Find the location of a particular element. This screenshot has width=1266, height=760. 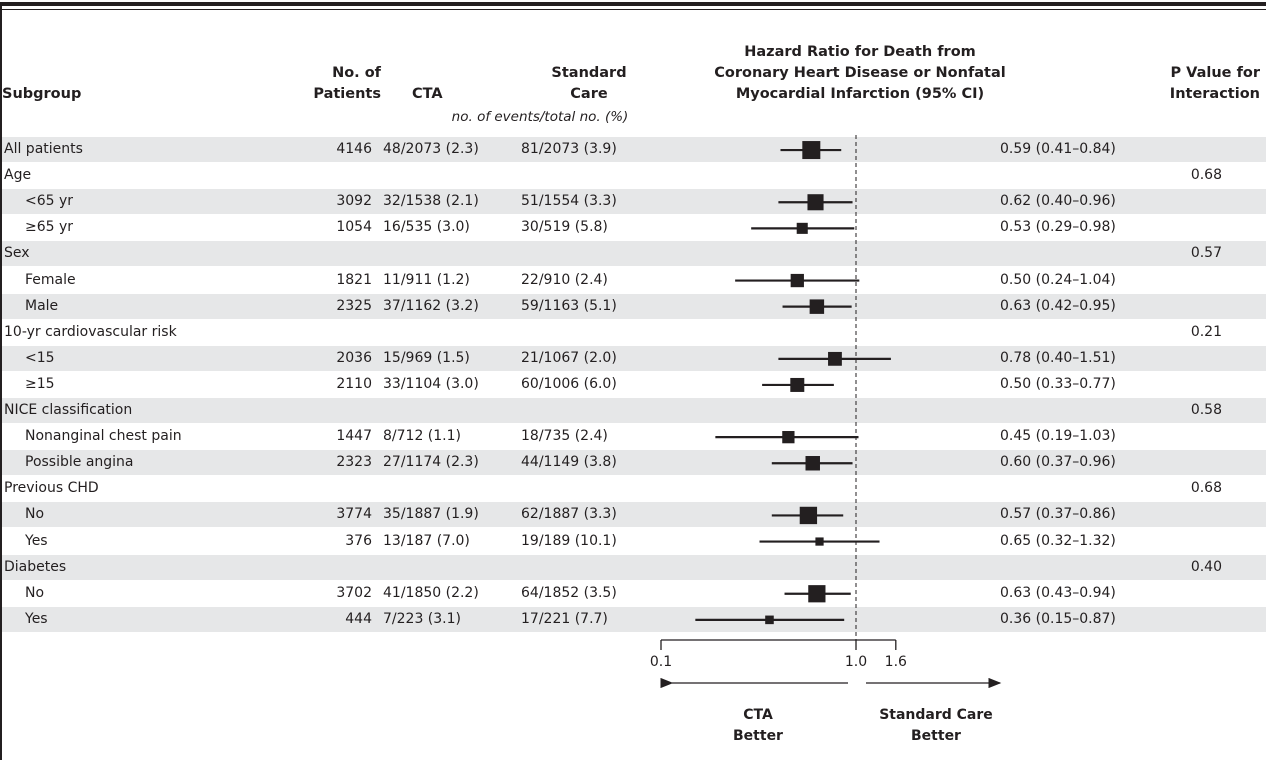

subgroup-label: Previous CHD is located at coordinates (51, 488).